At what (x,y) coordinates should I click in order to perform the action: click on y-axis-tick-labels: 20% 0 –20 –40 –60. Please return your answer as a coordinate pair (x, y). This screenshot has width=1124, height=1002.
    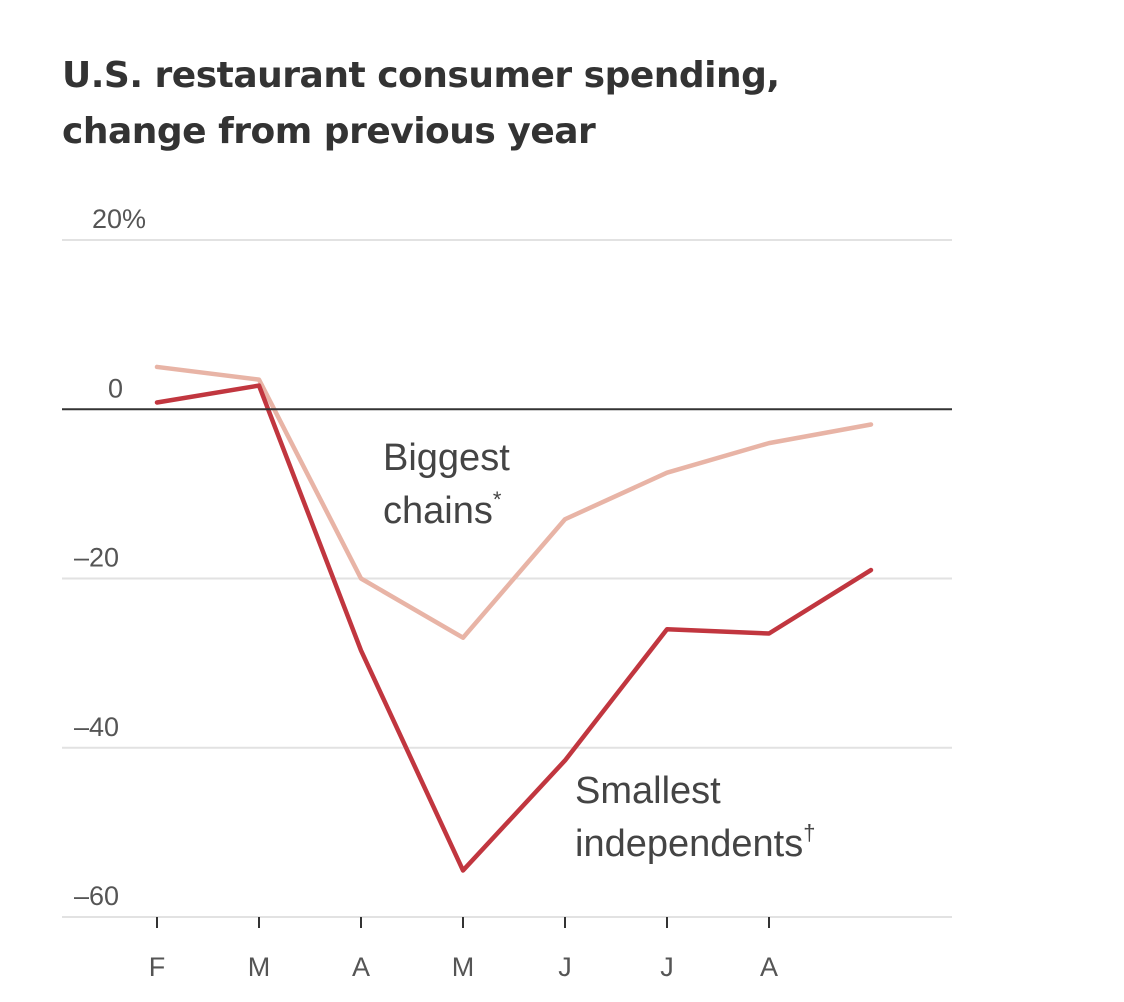
    Looking at the image, I should click on (110, 557).